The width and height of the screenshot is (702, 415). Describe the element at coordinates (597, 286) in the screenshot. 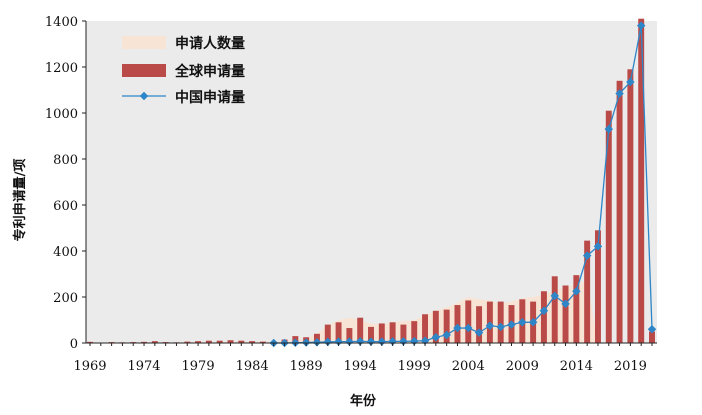

I see `bar-global-2016` at that location.